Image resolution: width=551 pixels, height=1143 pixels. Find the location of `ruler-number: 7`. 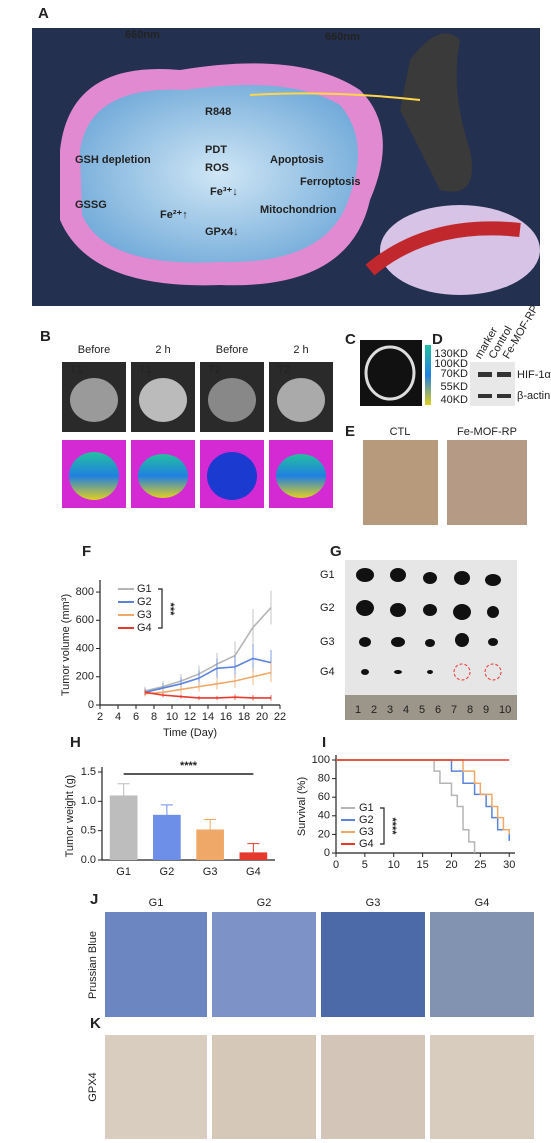

ruler-number: 7 is located at coordinates (454, 710).